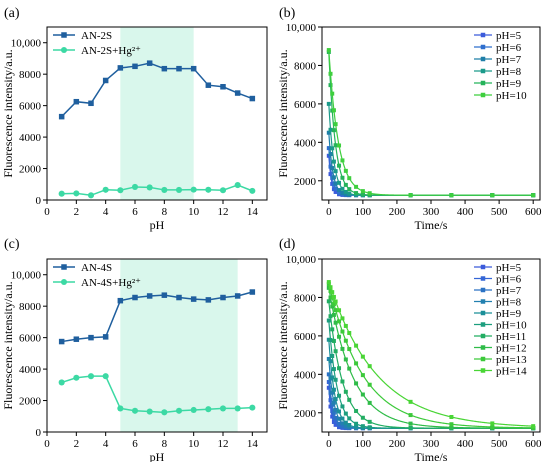 The image size is (550, 462). I want to click on x-tick-label: 600, so click(533, 444).